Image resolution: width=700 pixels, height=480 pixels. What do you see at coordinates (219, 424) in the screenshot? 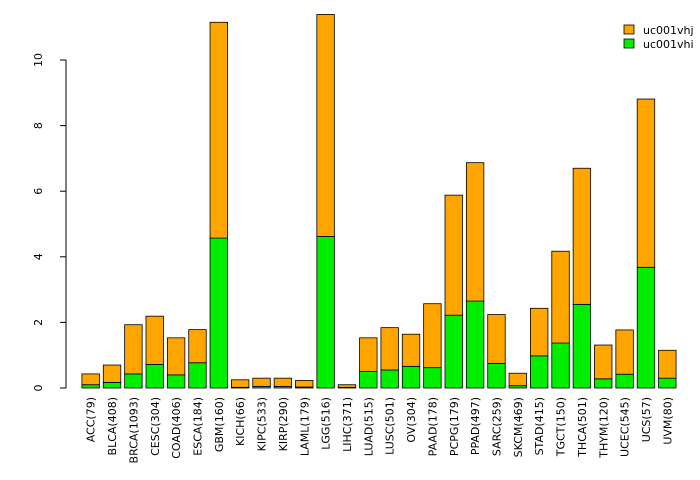
I see `x-tick-label: GBM(160)` at bounding box center [219, 424].